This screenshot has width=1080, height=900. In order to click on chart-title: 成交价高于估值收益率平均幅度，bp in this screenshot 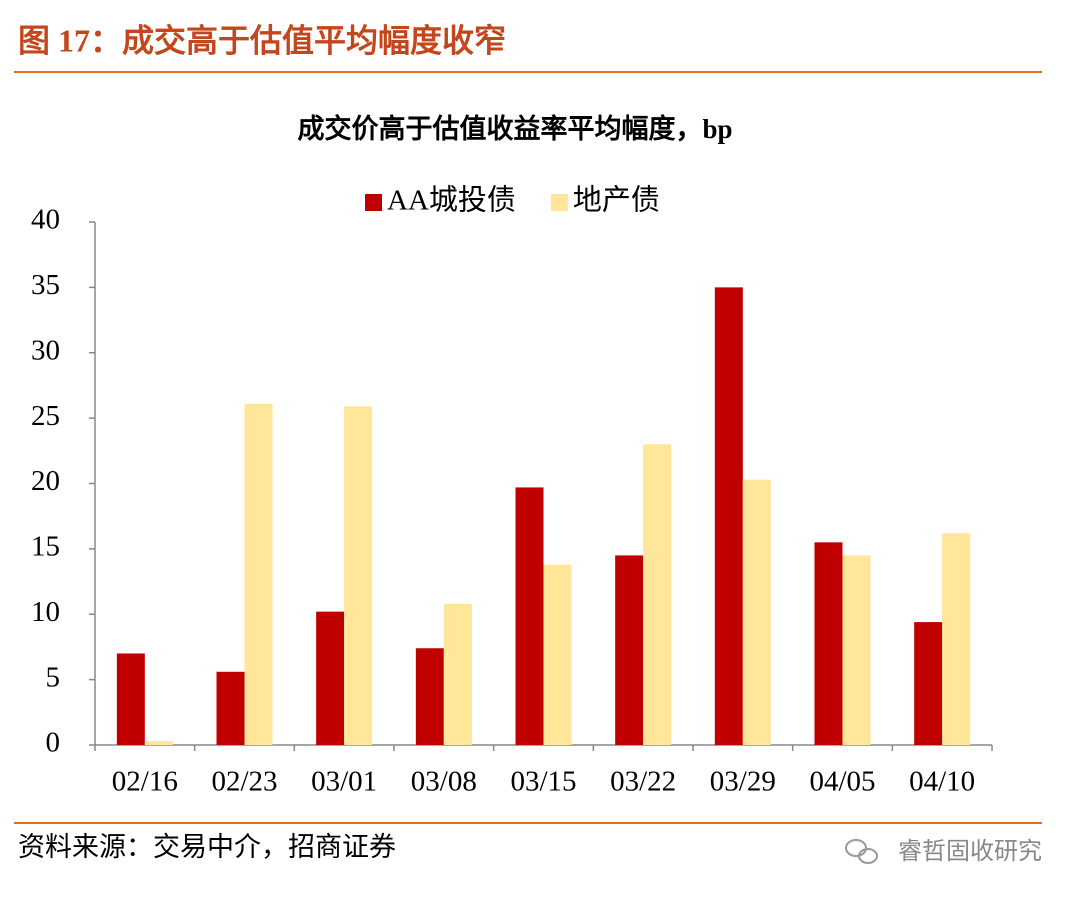, I will do `click(514, 128)`.